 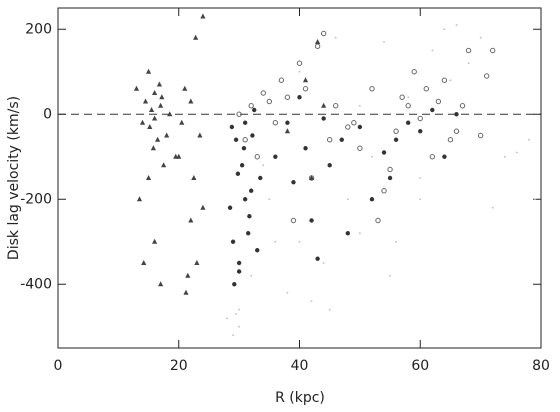 I want to click on x-tick-label: 0, so click(x=58, y=366).